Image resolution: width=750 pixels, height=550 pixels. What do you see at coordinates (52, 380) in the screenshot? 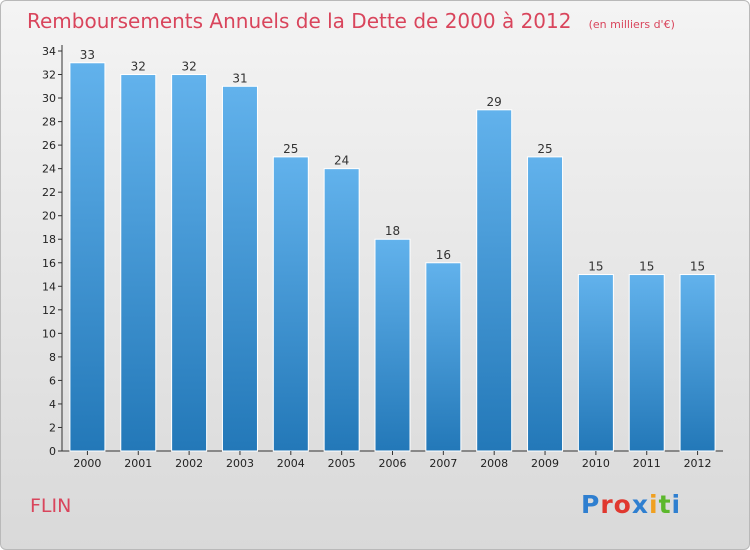
I see `y-tick-label: 6` at bounding box center [52, 380].